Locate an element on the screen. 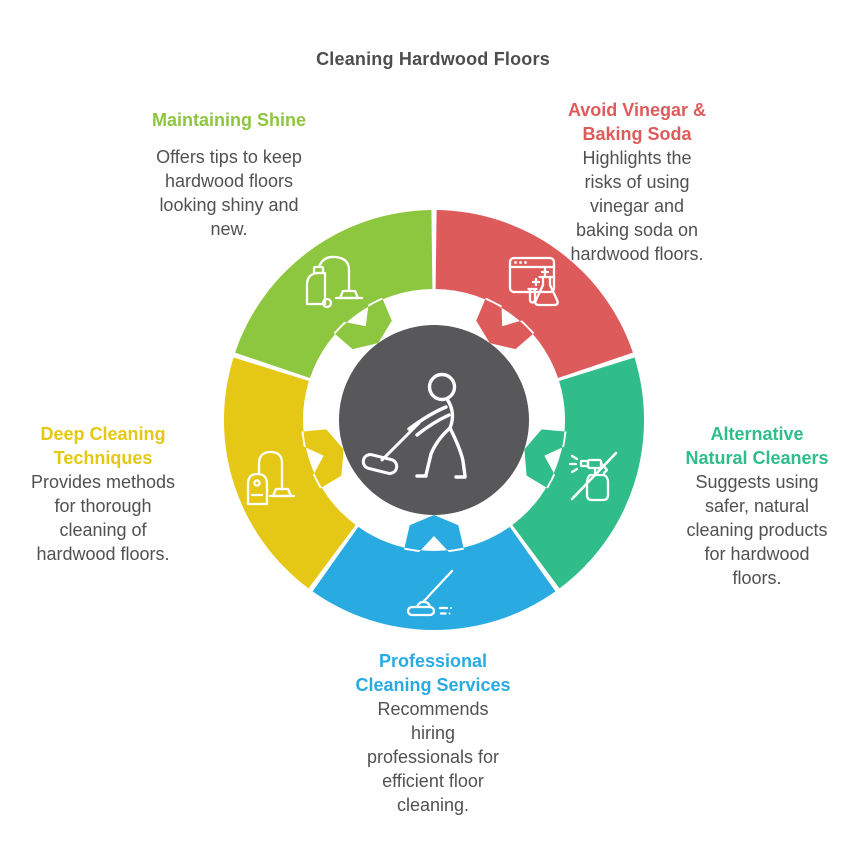 The image size is (866, 866). segment-title: Alternative Natural Cleaners is located at coordinates (757, 446).